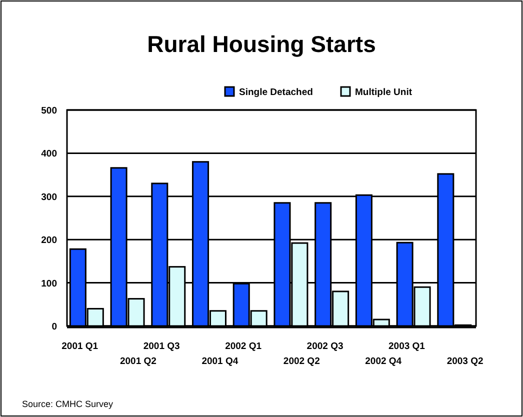  What do you see at coordinates (161, 346) in the screenshot?
I see `x-tick-label: 2001 Q3` at bounding box center [161, 346].